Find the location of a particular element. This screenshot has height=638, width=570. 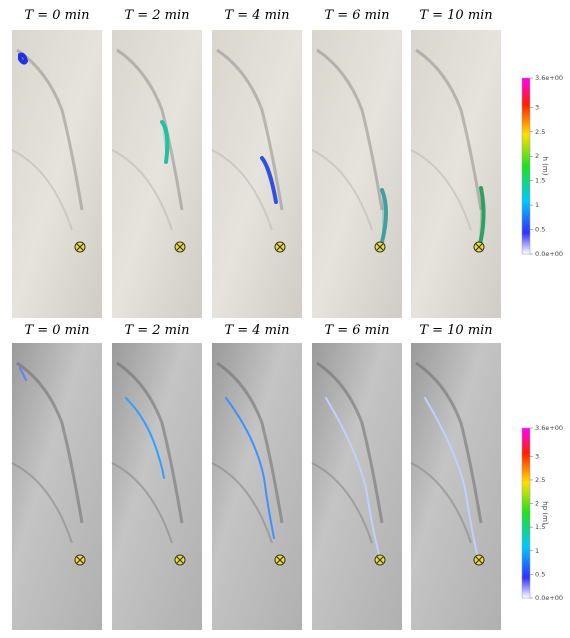

colorbar-label: h (m) is located at coordinates (545, 166).